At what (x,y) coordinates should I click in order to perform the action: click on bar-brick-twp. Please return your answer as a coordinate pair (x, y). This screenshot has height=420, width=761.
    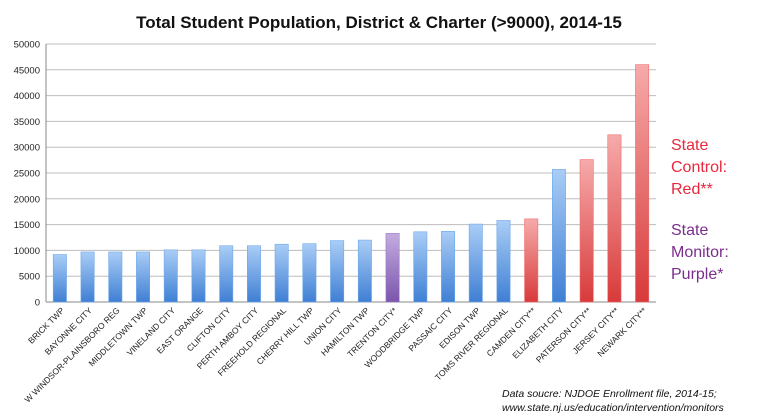
    Looking at the image, I should click on (59, 278).